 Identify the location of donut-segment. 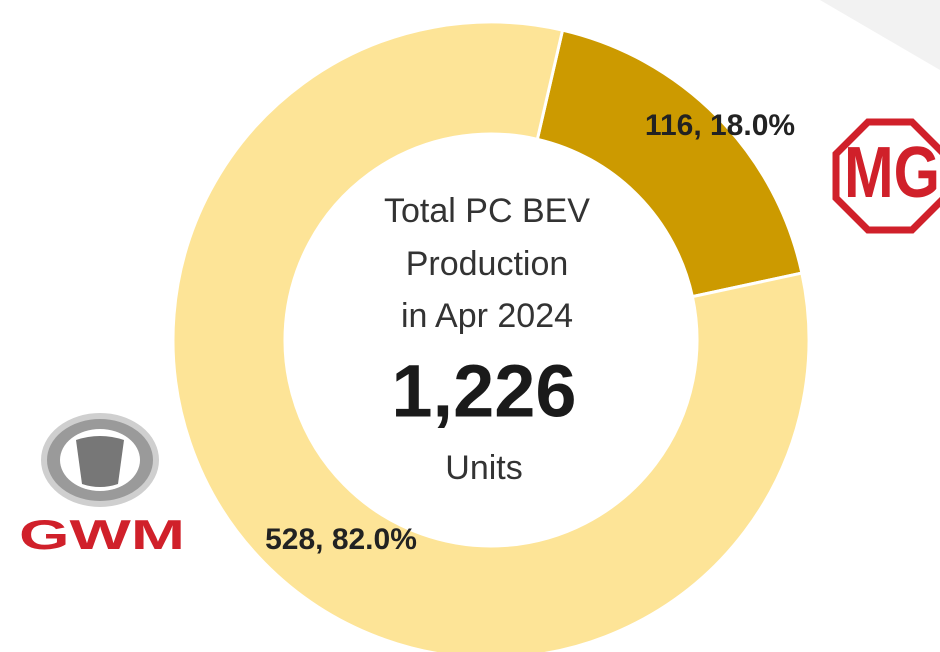
(669, 163).